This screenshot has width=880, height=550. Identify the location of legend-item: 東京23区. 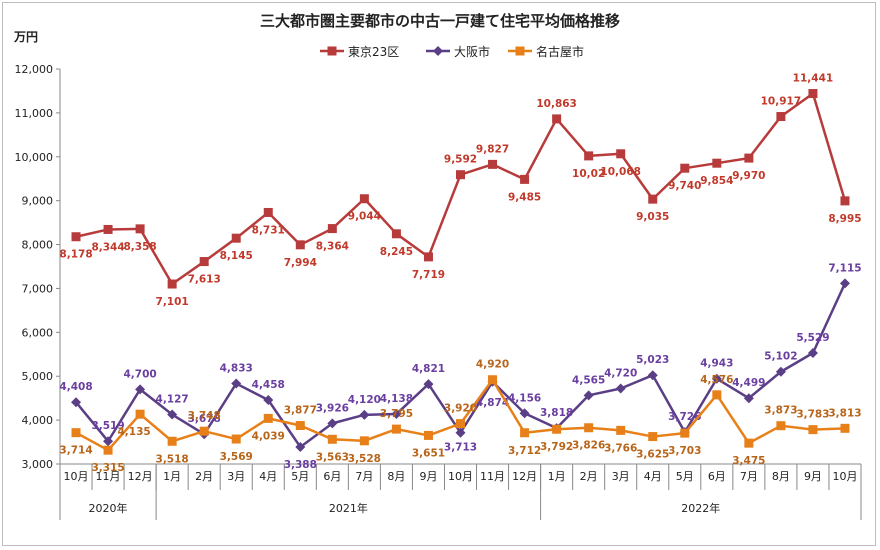
(359, 52).